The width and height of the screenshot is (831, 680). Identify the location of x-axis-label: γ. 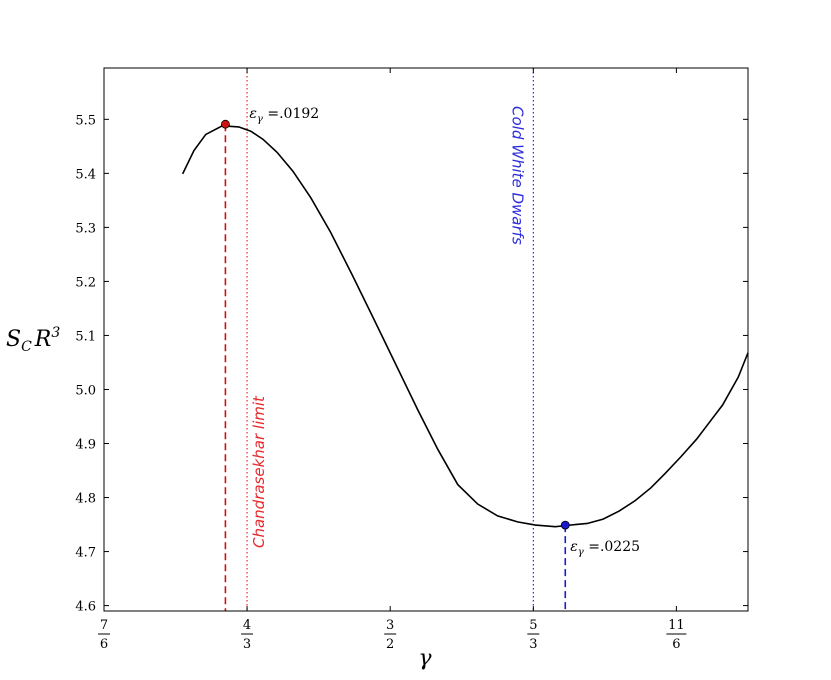
(425, 658).